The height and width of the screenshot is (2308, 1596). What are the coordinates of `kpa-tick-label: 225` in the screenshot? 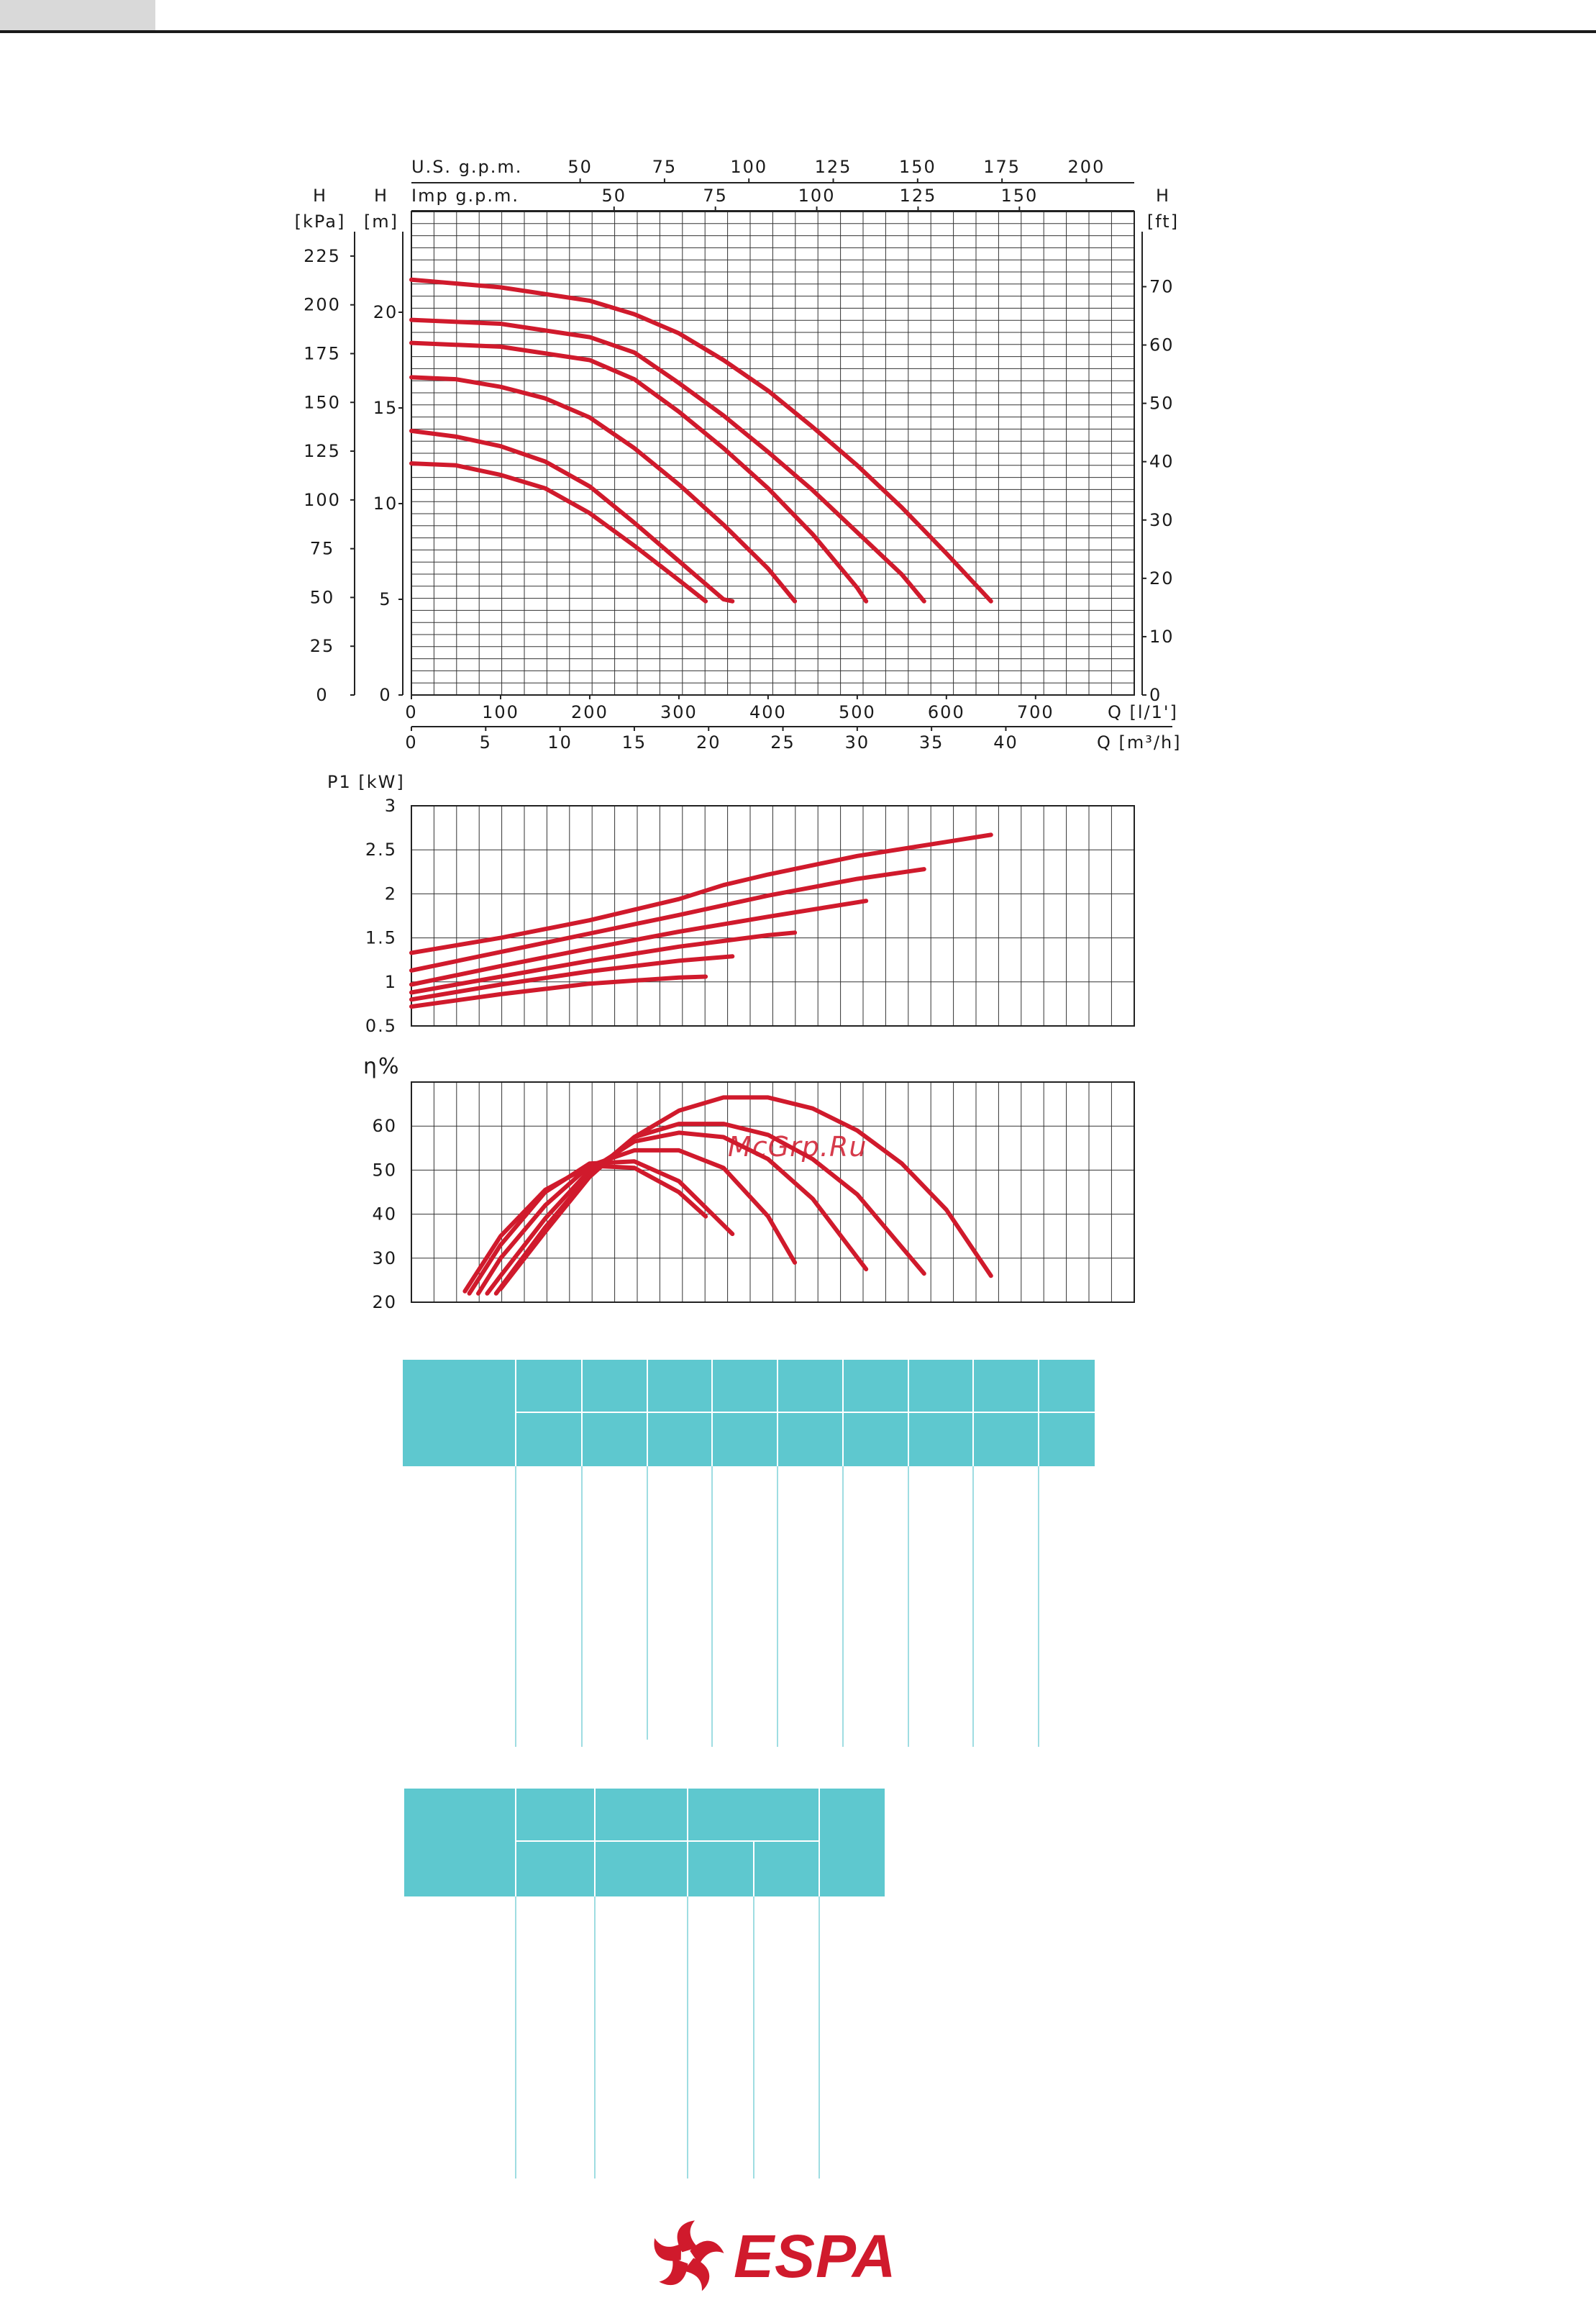 It's located at (322, 256).